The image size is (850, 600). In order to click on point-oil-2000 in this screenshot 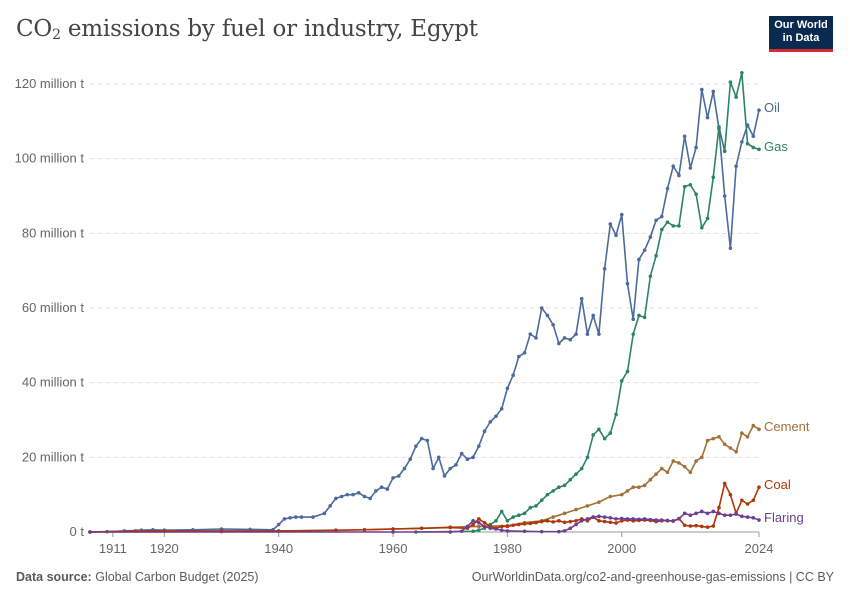, I will do `click(621, 214)`.